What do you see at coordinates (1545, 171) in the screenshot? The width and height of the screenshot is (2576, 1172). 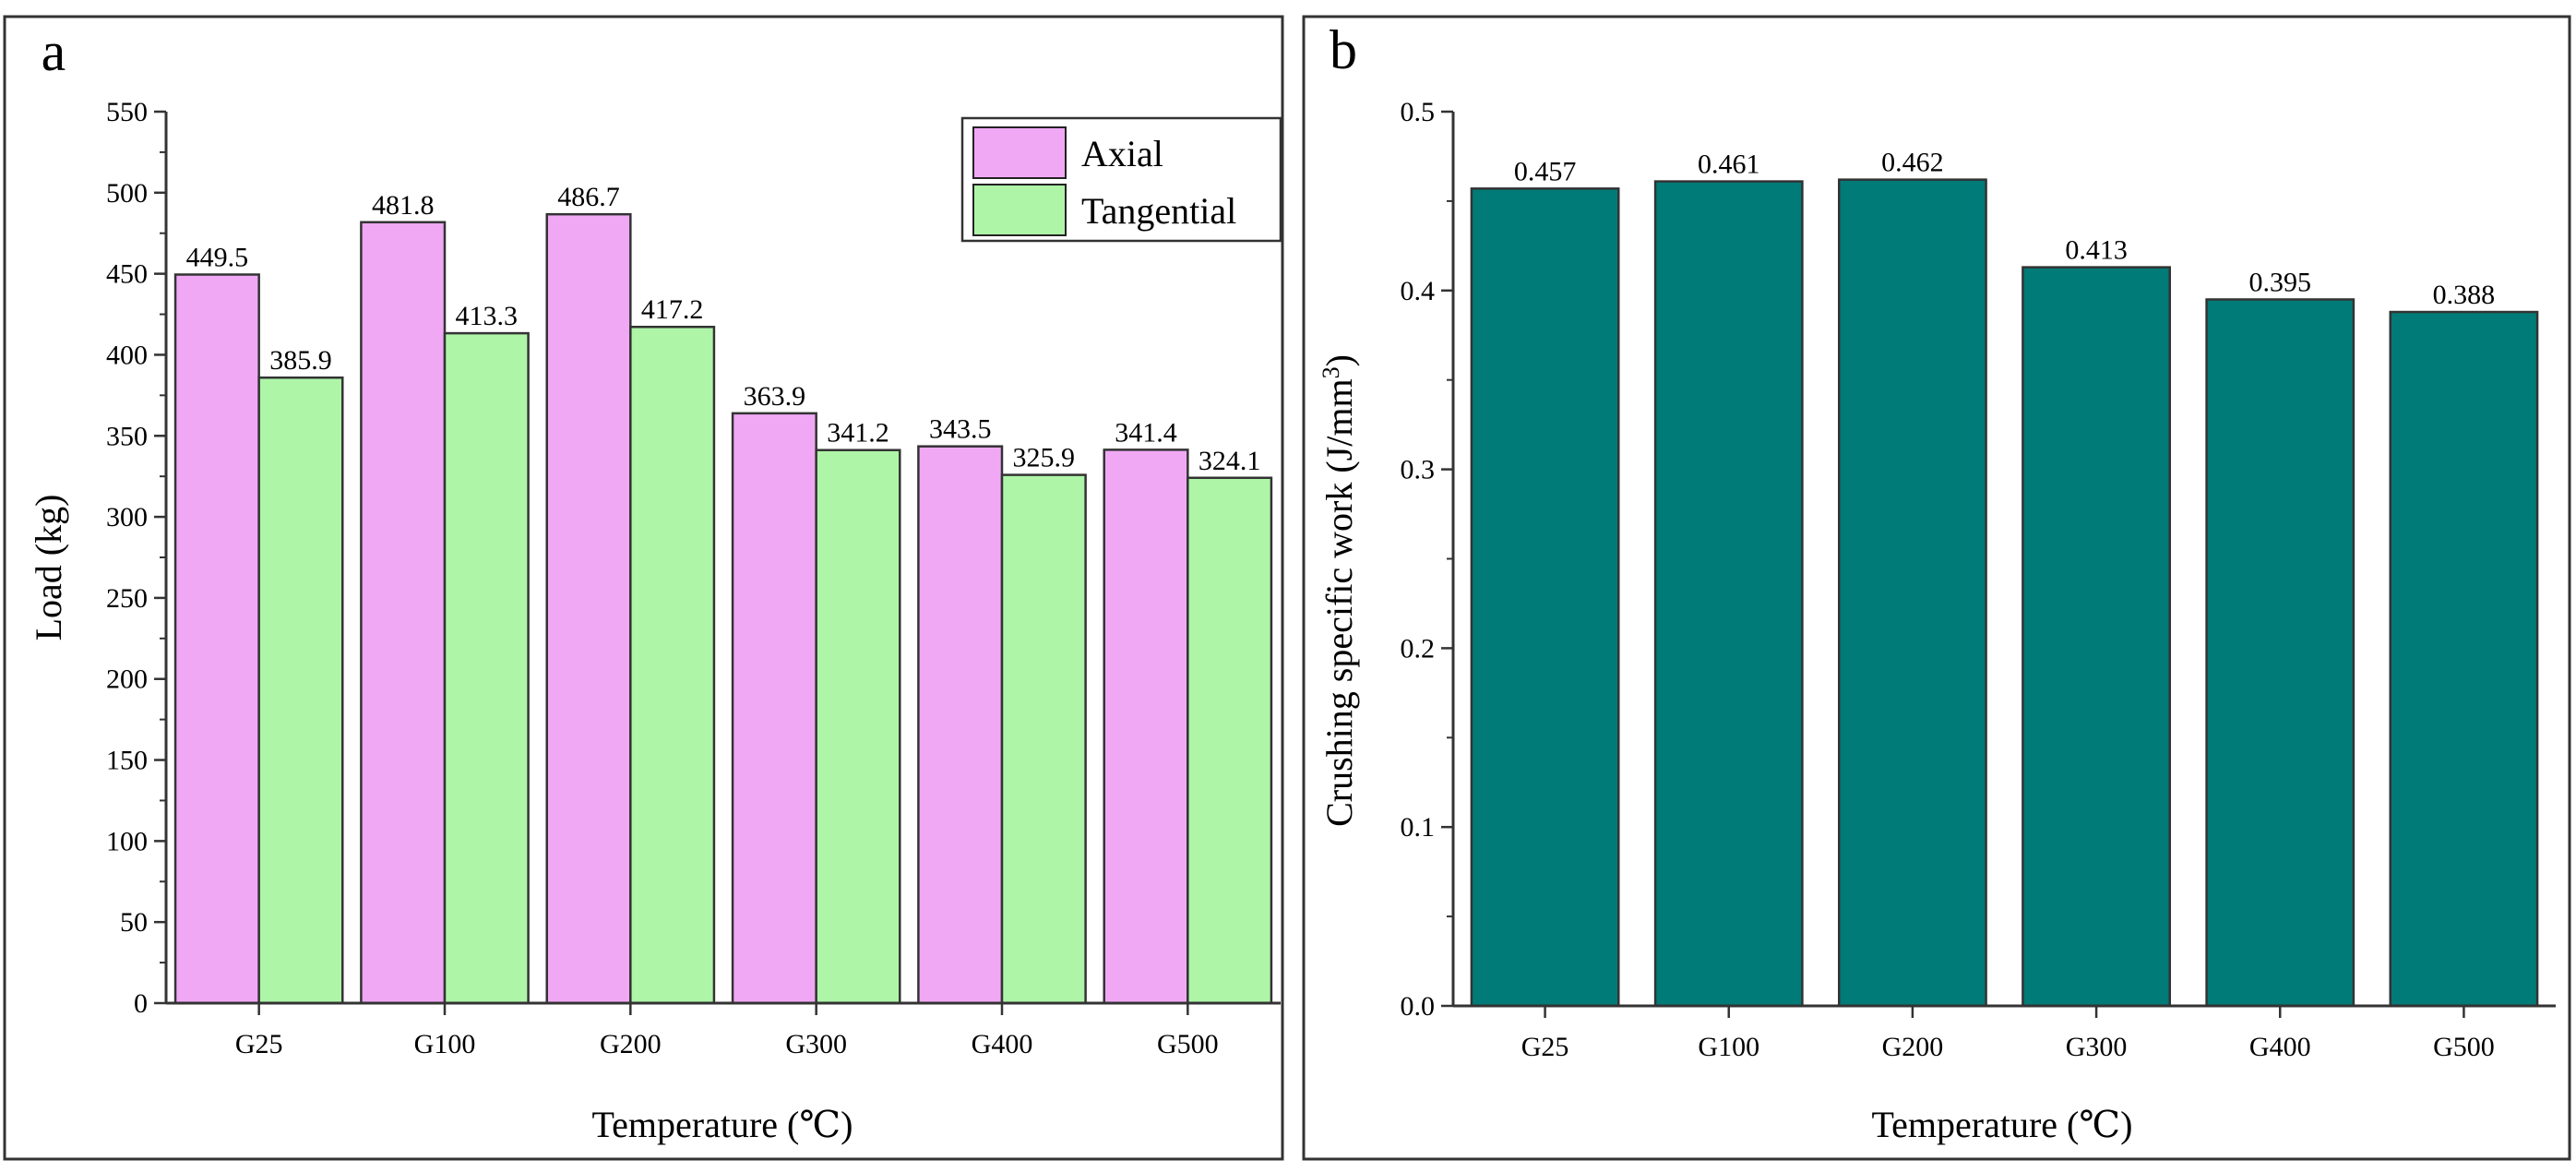 I see `value-label: 0.457` at bounding box center [1545, 171].